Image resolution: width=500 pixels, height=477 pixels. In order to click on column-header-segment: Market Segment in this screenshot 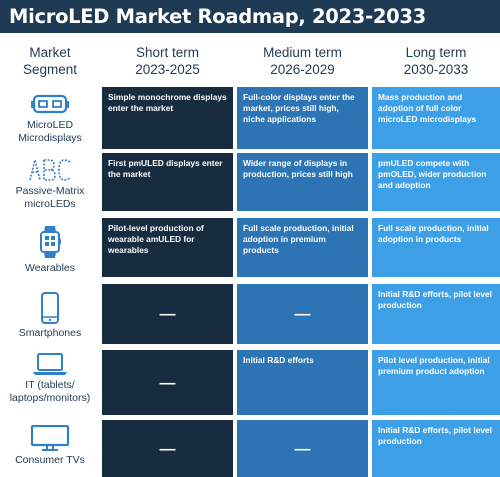, I will do `click(50, 64)`.